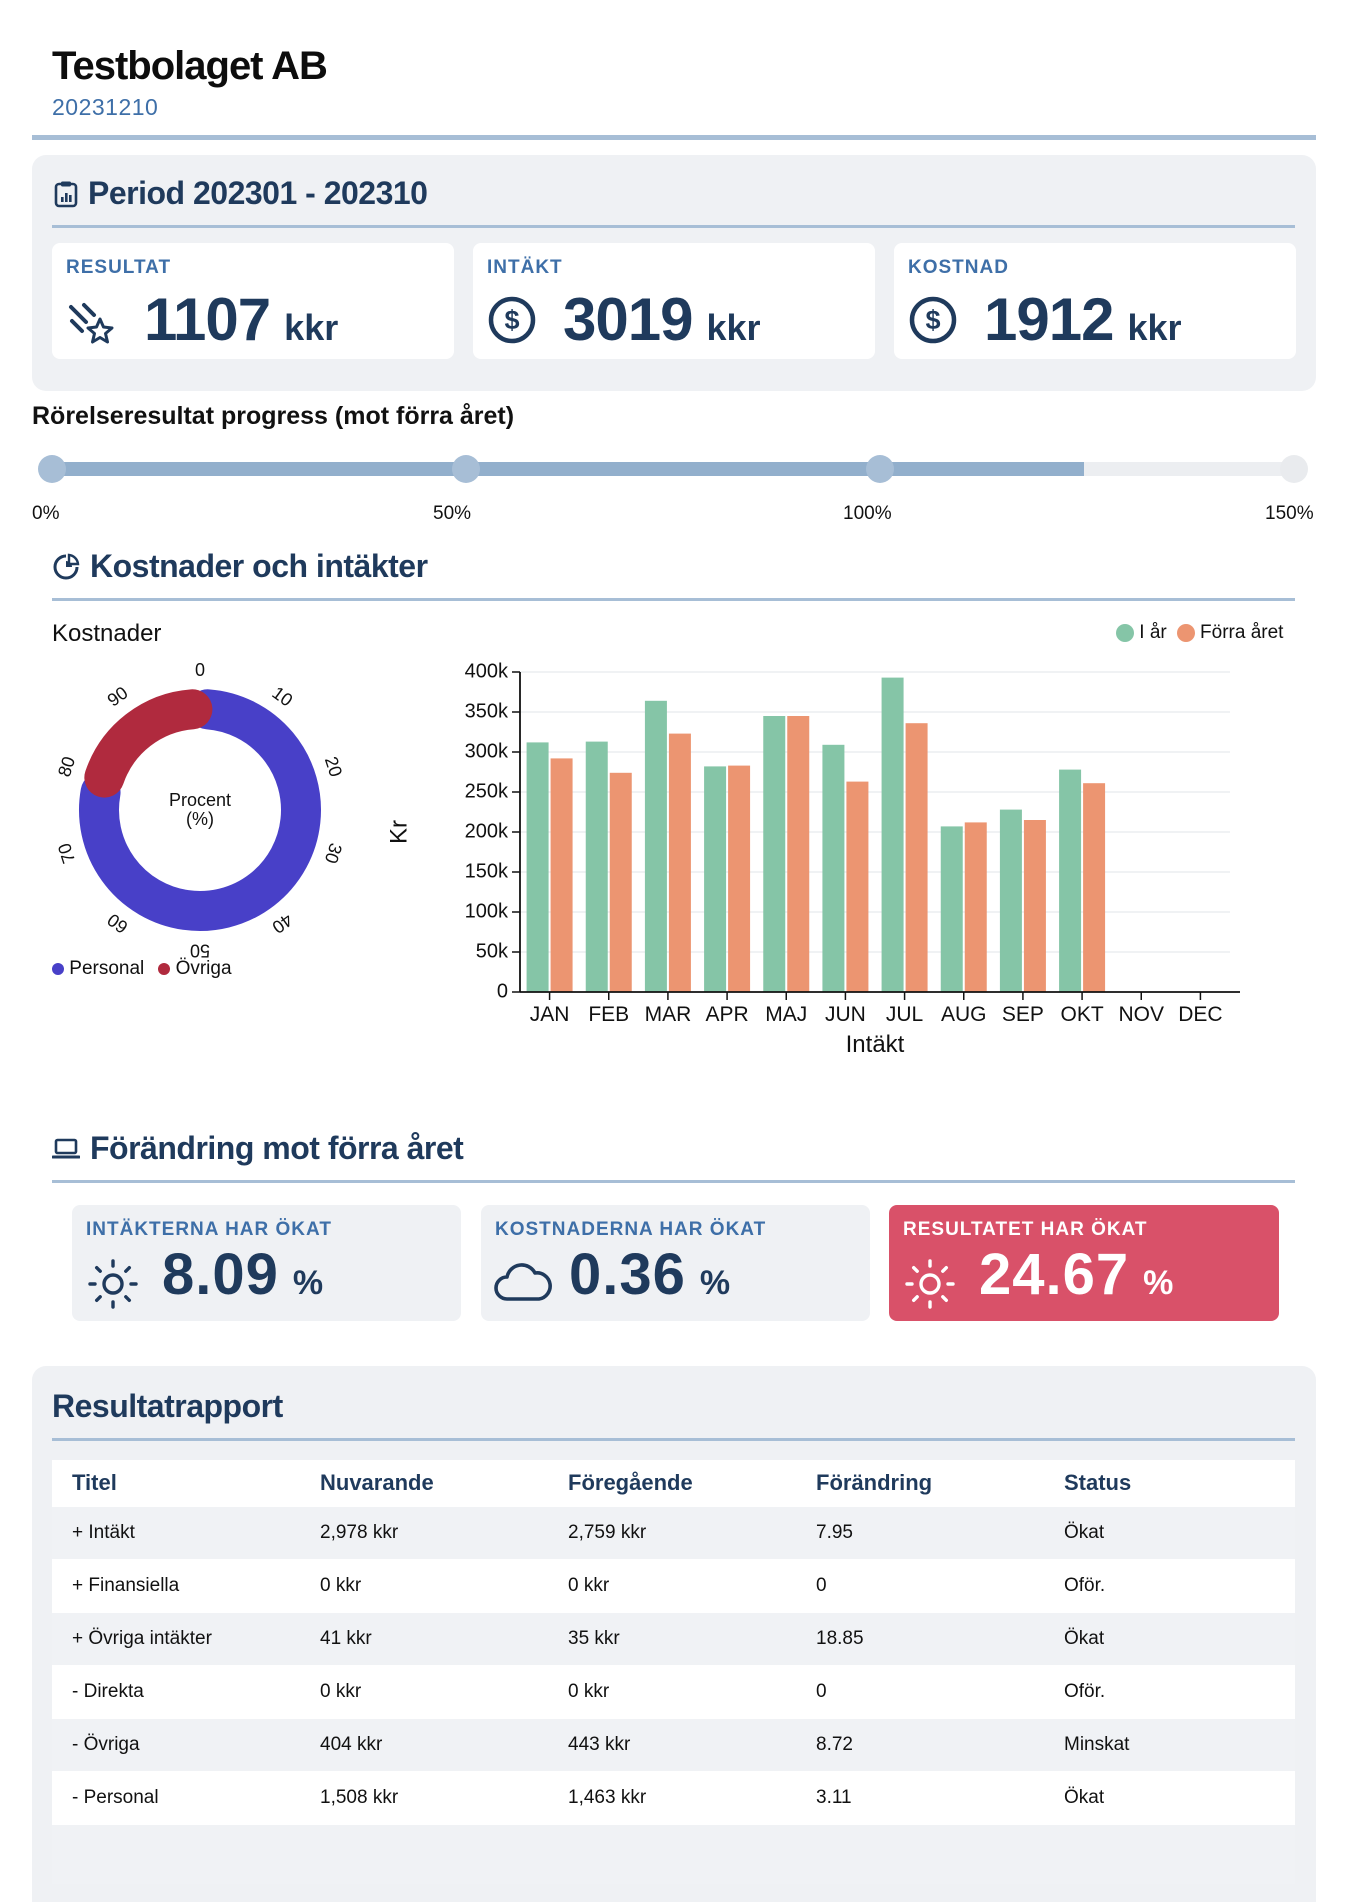 The height and width of the screenshot is (1902, 1346). I want to click on change-divider, so click(673, 1181).